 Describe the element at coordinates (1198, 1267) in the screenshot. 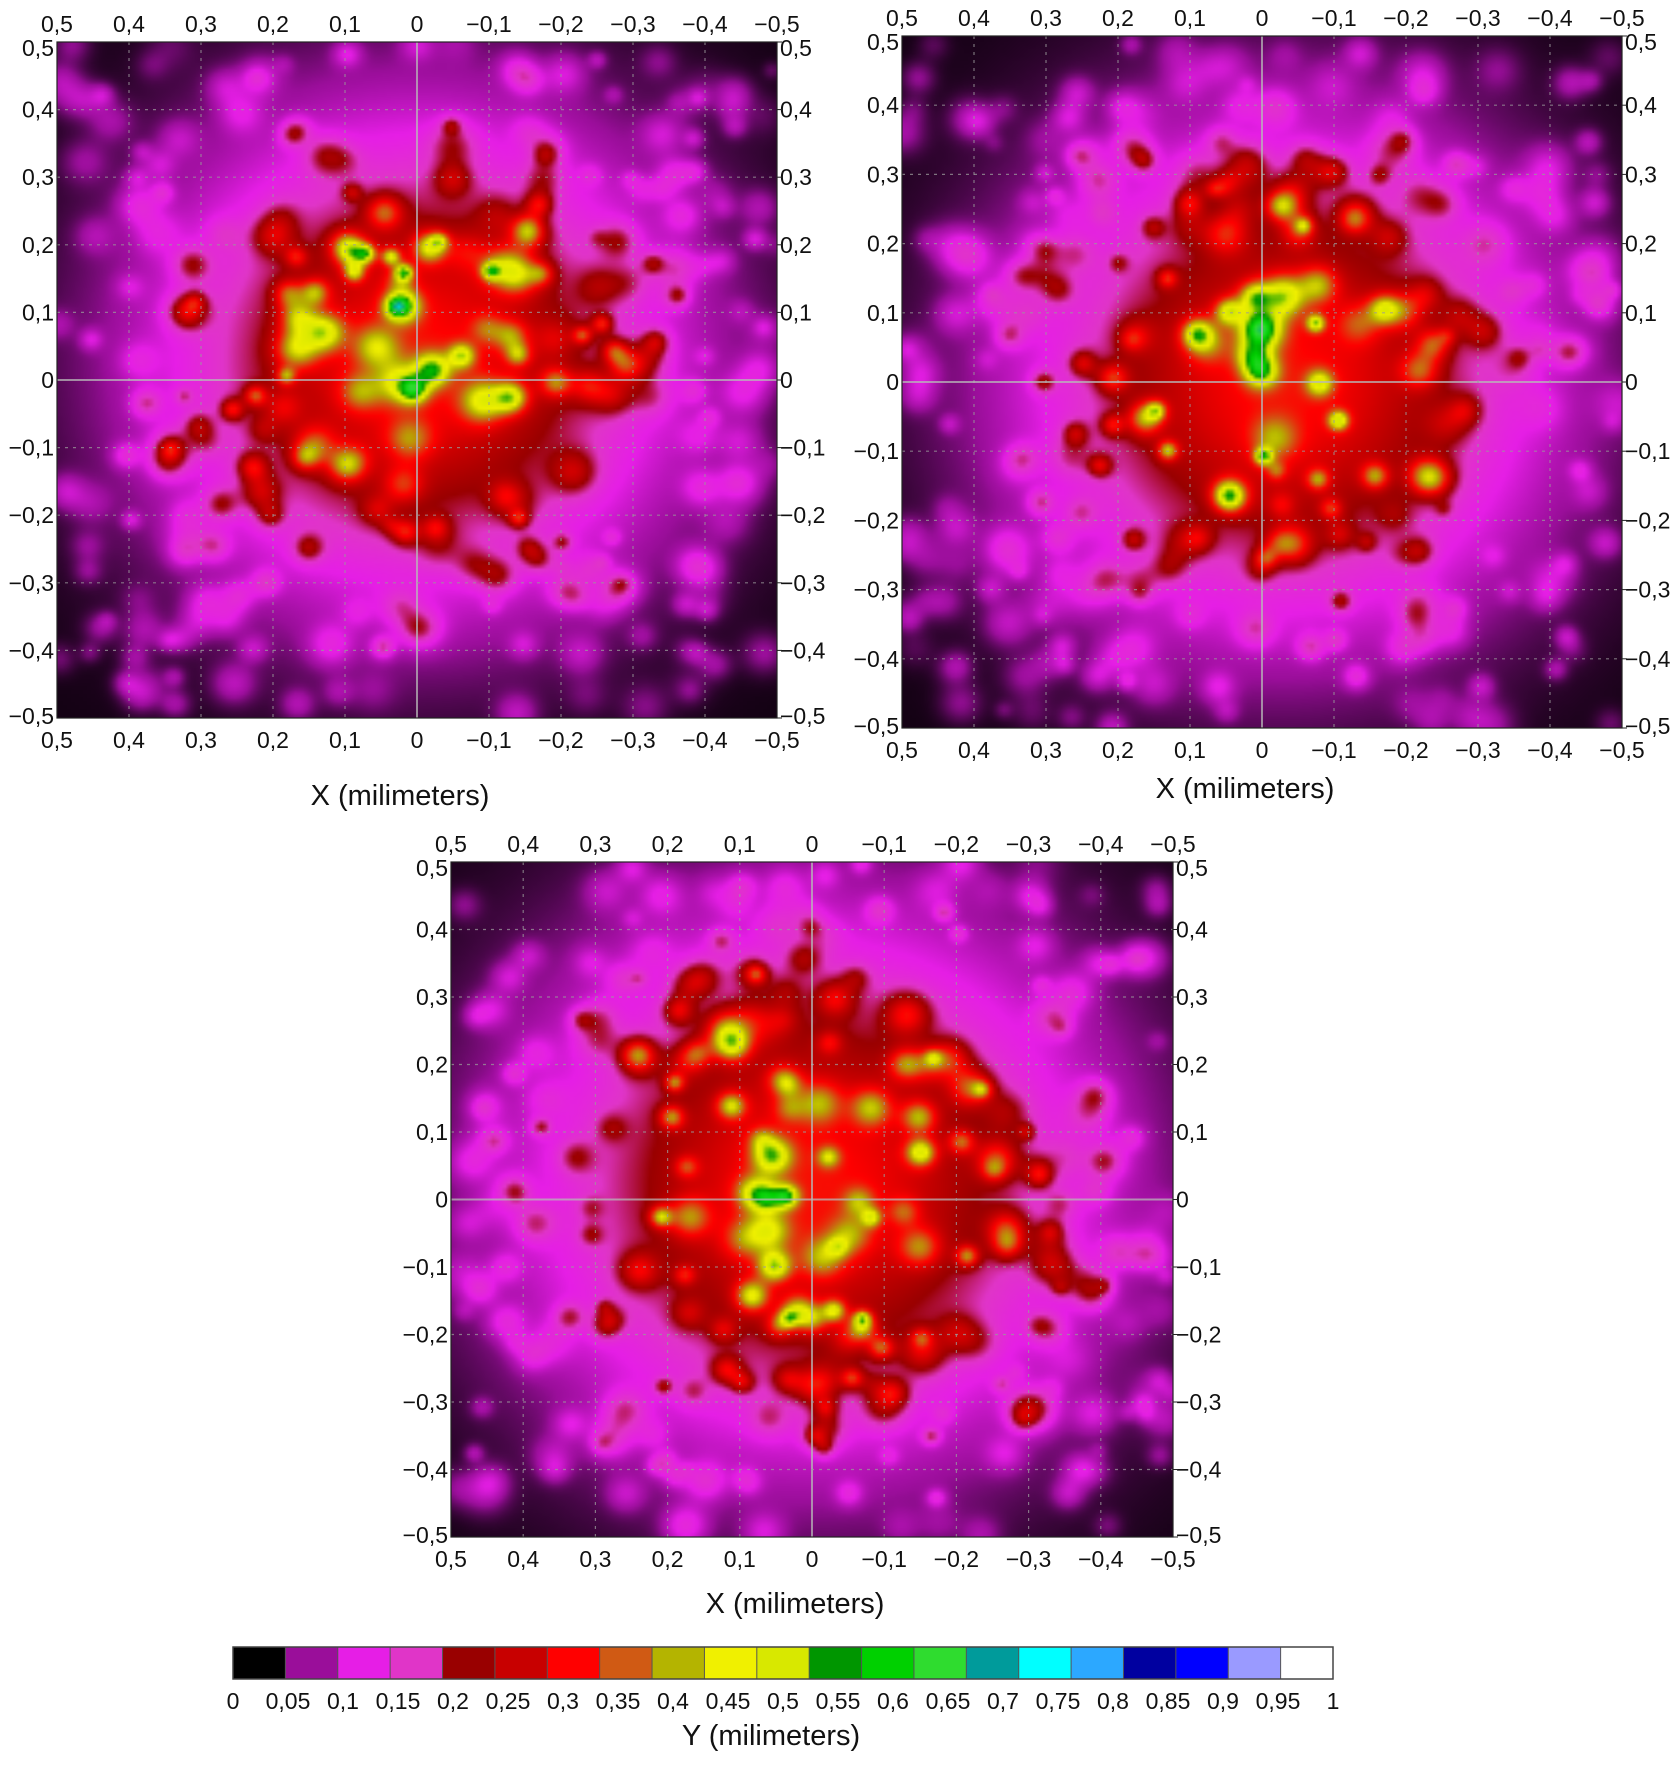

I see `y-tick-label-right: −0,1` at that location.